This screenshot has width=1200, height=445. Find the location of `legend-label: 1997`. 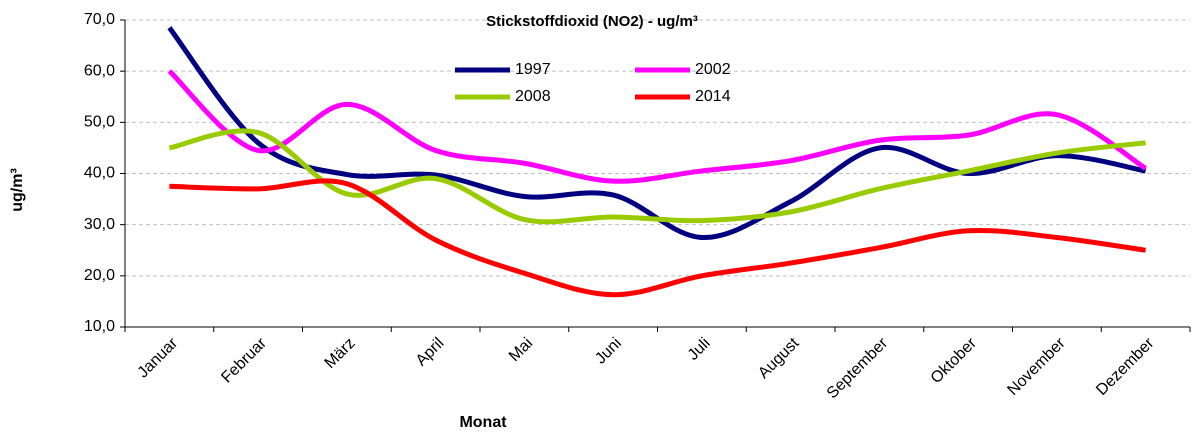

legend-label: 1997 is located at coordinates (533, 69).